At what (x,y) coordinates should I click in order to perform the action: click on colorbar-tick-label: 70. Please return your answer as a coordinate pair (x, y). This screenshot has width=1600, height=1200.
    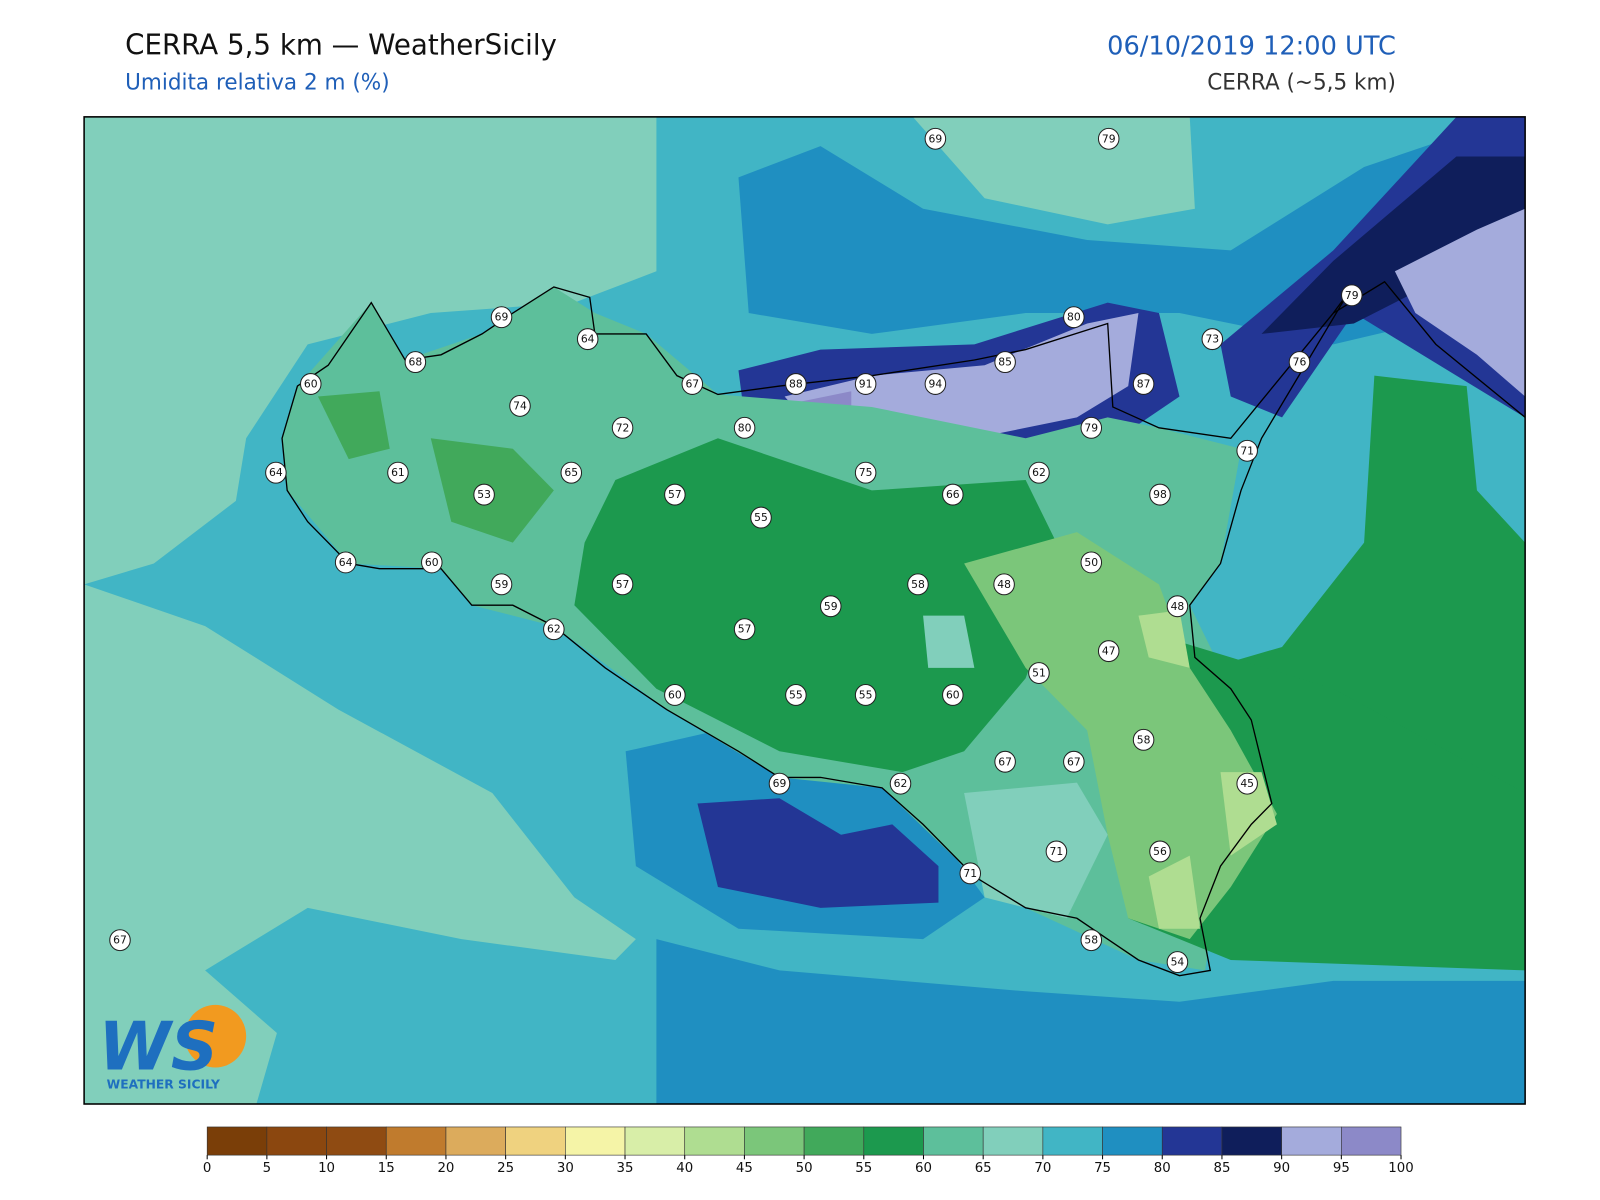
    Looking at the image, I should click on (1042, 1168).